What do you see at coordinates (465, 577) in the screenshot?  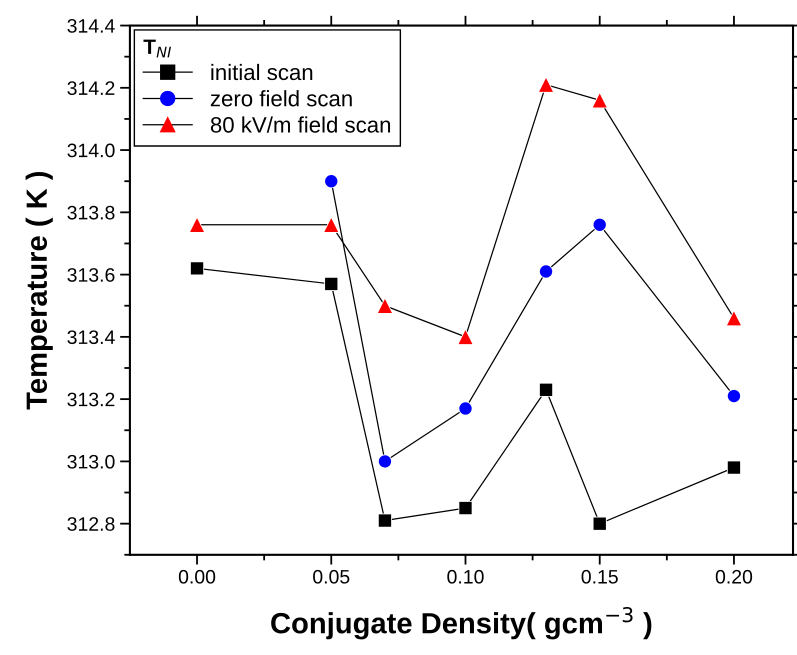 I see `x-tick-label: 0.10` at bounding box center [465, 577].